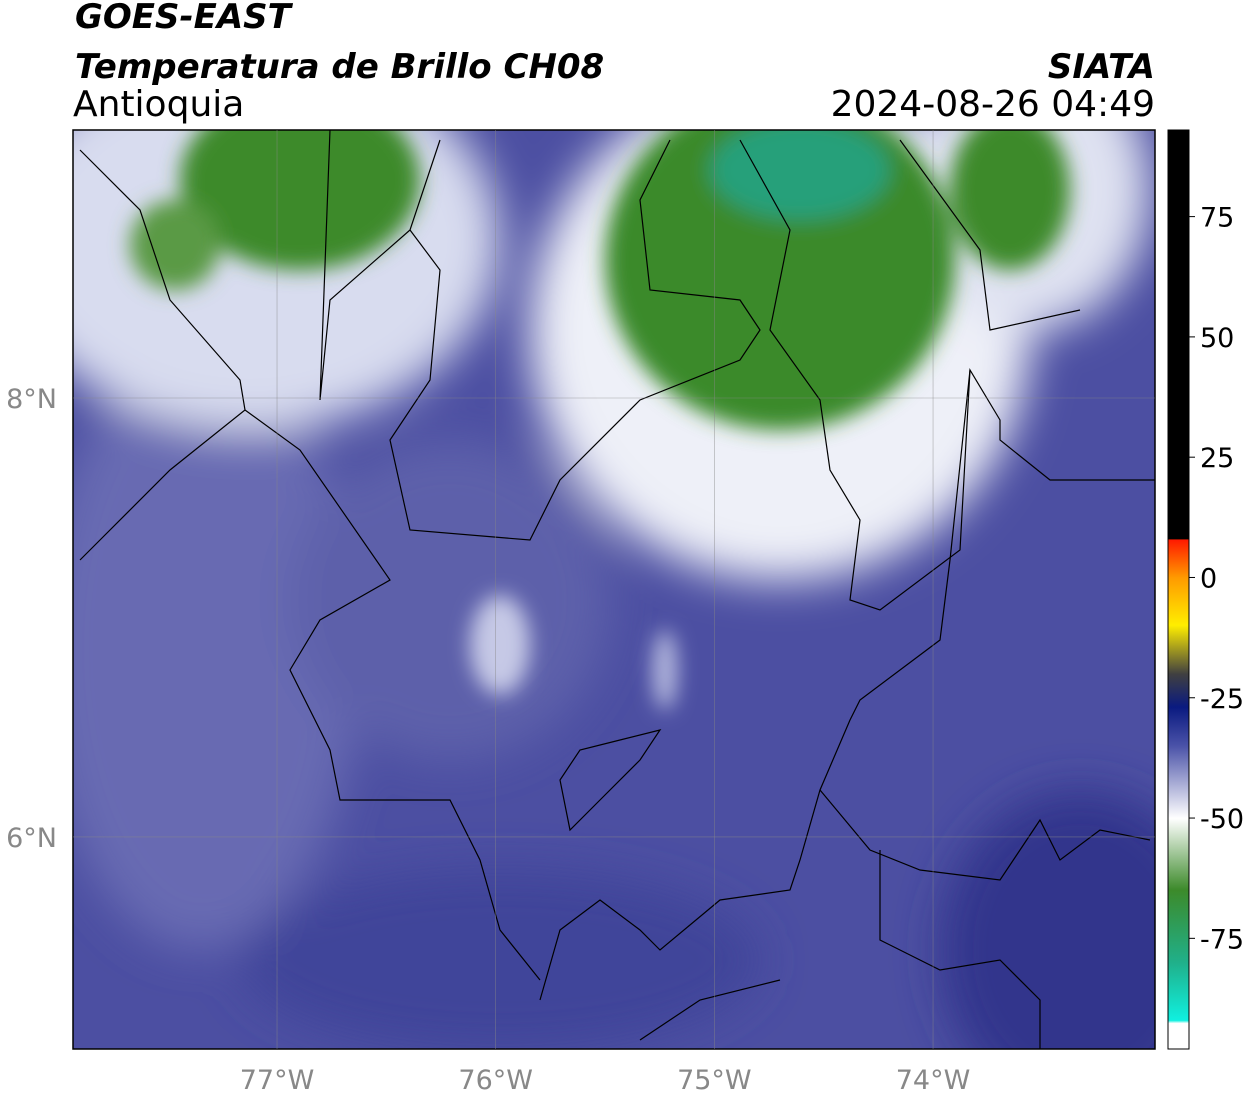 The image size is (1252, 1103). Describe the element at coordinates (1222, 939) in the screenshot. I see `colorbar-tick-label: -75` at that location.